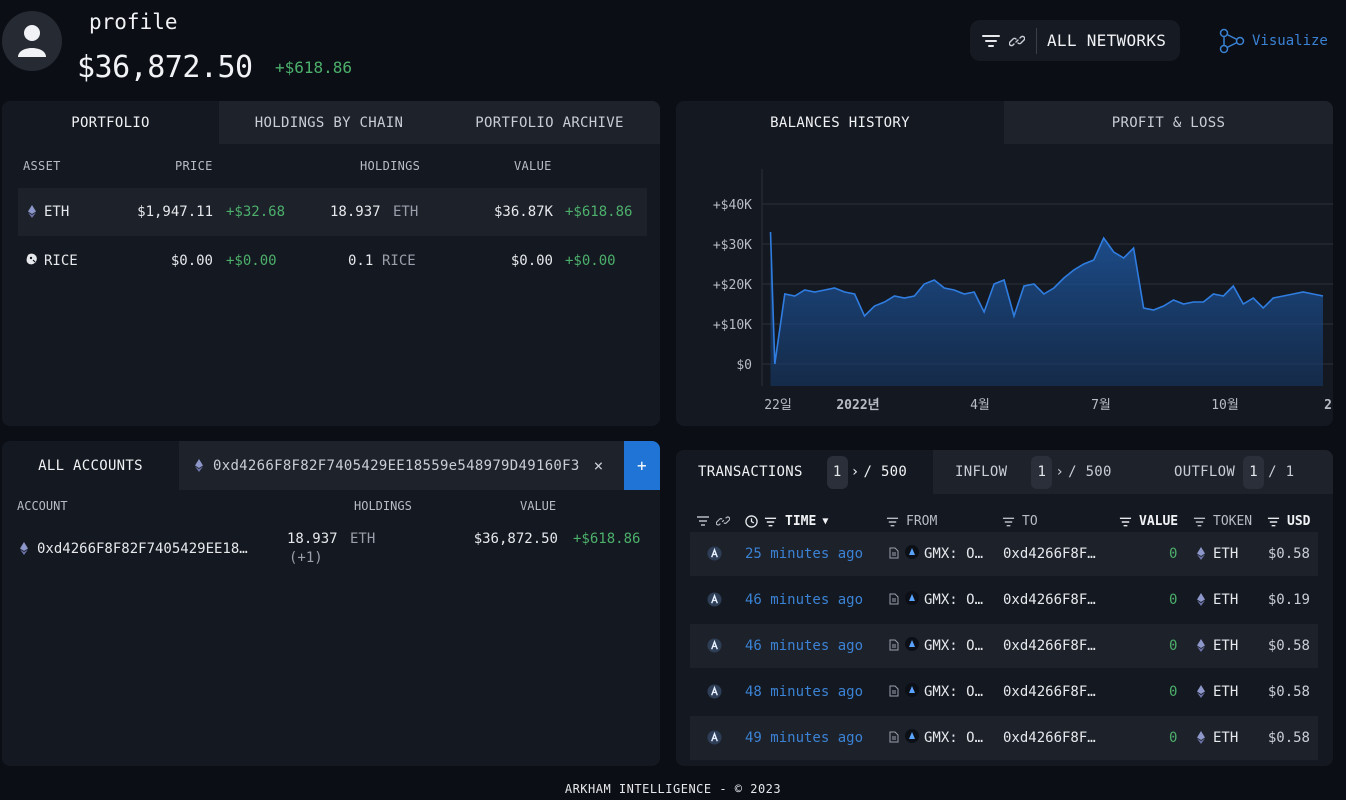 This screenshot has width=1346, height=800. Describe the element at coordinates (598, 465) in the screenshot. I see `close-icon: ×` at that location.